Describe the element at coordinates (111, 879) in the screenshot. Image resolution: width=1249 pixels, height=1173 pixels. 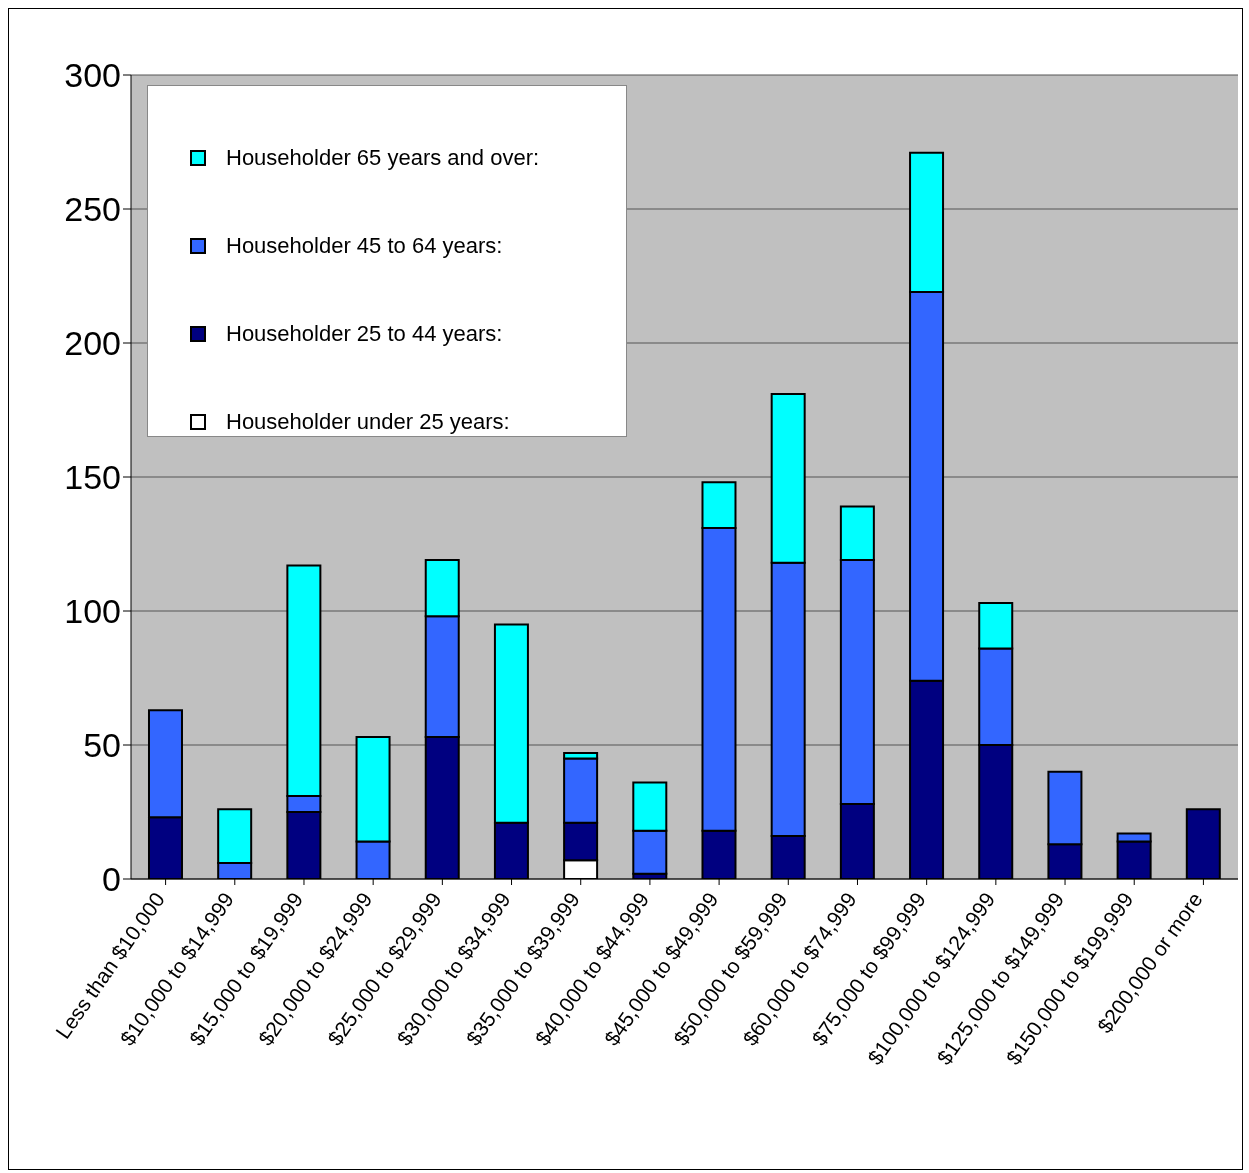
I see `y-tick-label: 0` at that location.